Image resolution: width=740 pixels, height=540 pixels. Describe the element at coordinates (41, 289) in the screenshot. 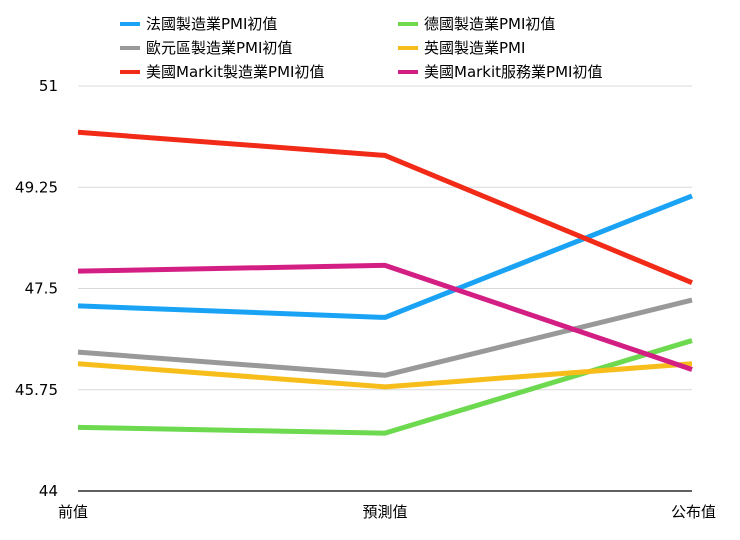

I see `y-tick-label: 47.5` at that location.